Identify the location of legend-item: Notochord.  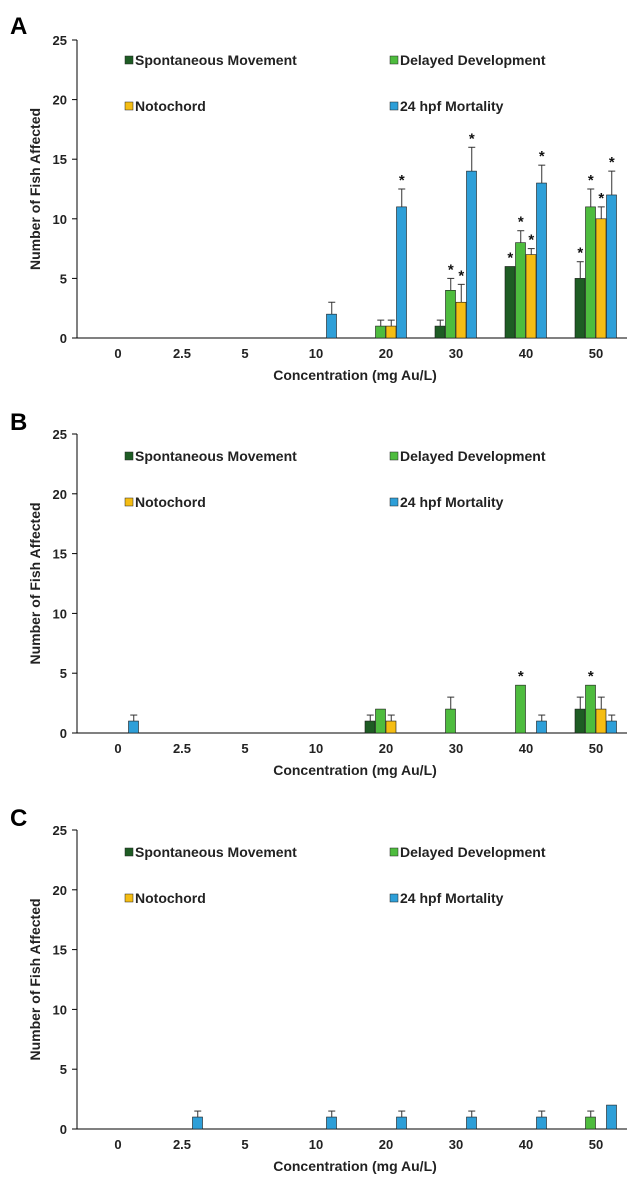
(165, 502).